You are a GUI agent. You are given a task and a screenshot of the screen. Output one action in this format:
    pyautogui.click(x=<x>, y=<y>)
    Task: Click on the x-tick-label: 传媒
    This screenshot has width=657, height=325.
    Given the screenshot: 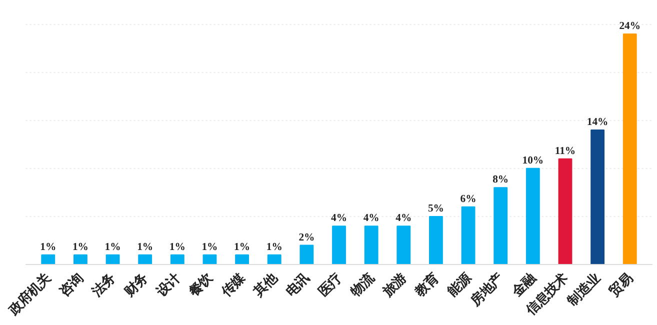 What is the action you would take?
    pyautogui.click(x=233, y=284)
    